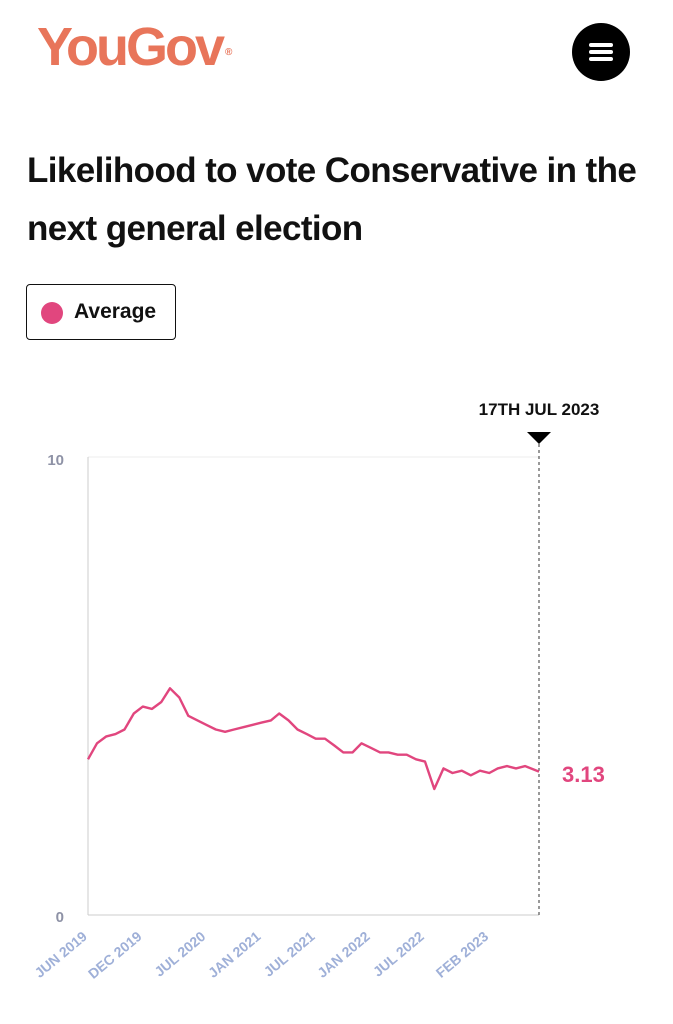 This screenshot has height=1024, width=673. I want to click on current-date-marker-icon, so click(539, 438).